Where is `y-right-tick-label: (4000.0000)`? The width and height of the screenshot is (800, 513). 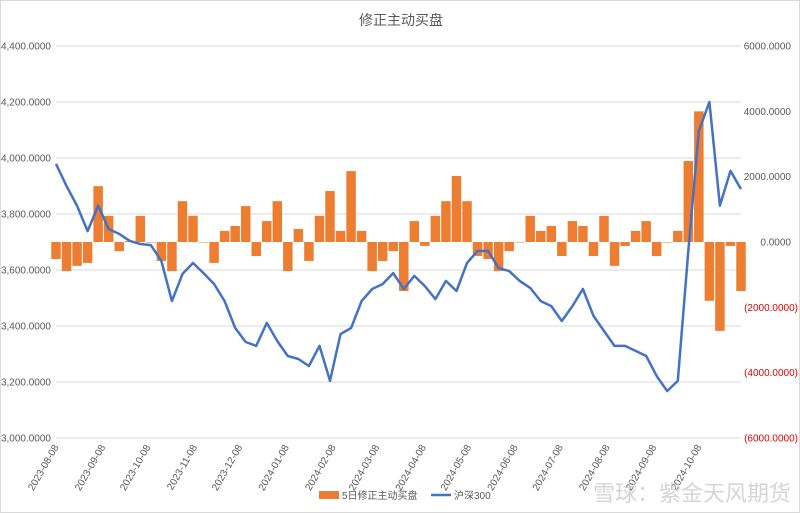 y-right-tick-label: (4000.0000) is located at coordinates (771, 373).